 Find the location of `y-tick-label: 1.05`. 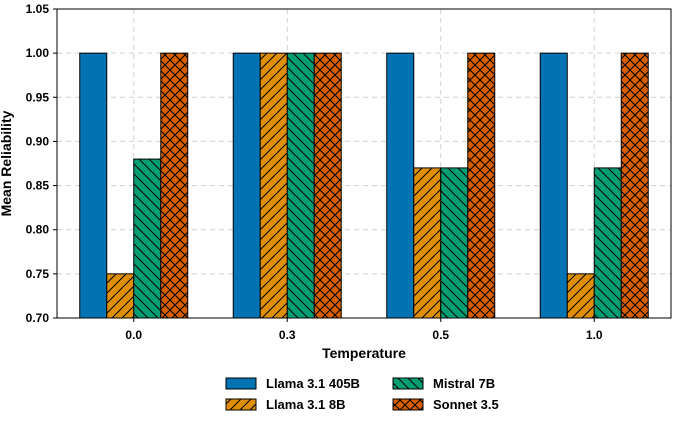

y-tick-label: 1.05 is located at coordinates (38, 9).